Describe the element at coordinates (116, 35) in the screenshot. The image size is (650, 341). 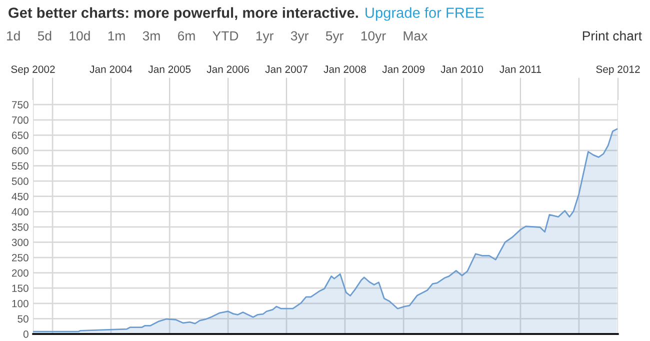
I see `text: 1m` at that location.